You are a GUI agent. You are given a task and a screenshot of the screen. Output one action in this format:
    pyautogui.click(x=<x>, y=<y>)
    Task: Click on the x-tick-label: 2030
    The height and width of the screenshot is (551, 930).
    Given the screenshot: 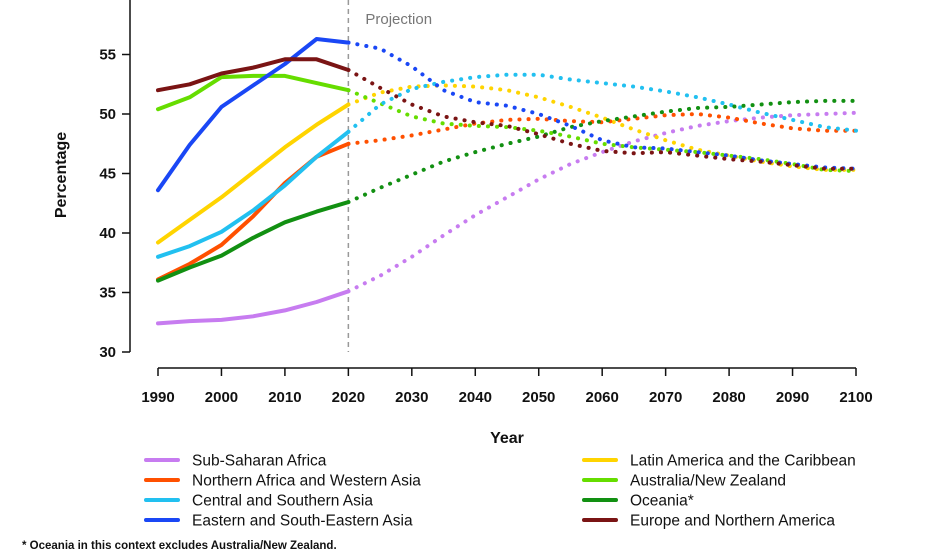 What is the action you would take?
    pyautogui.click(x=411, y=397)
    